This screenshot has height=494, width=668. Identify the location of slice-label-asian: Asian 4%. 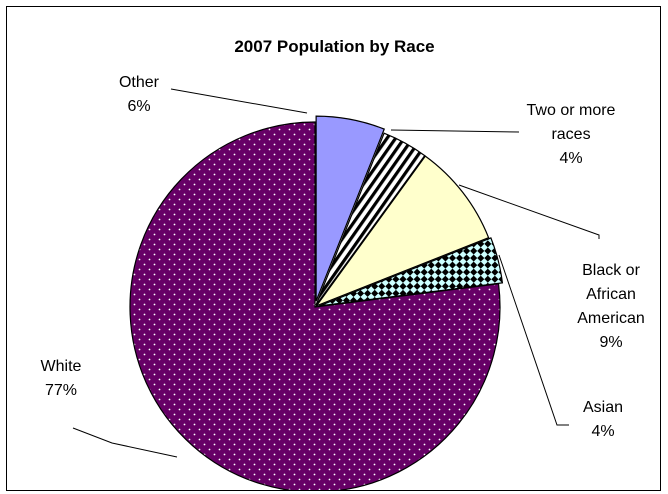
(603, 419).